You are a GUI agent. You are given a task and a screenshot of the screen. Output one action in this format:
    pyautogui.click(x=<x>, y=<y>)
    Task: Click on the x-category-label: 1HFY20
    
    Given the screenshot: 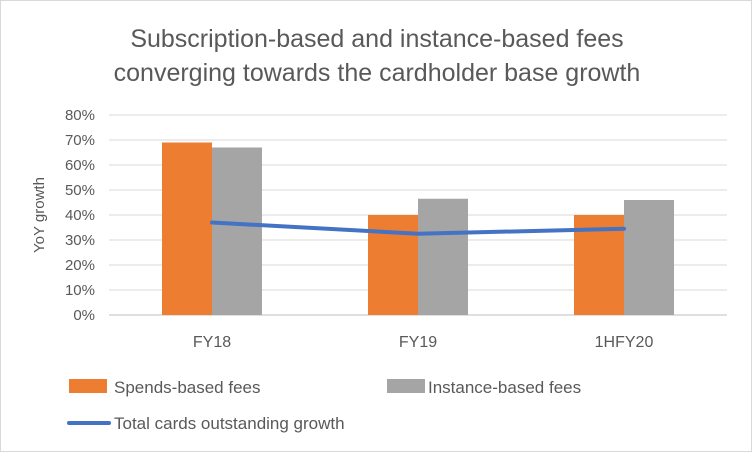 What is the action you would take?
    pyautogui.click(x=624, y=342)
    